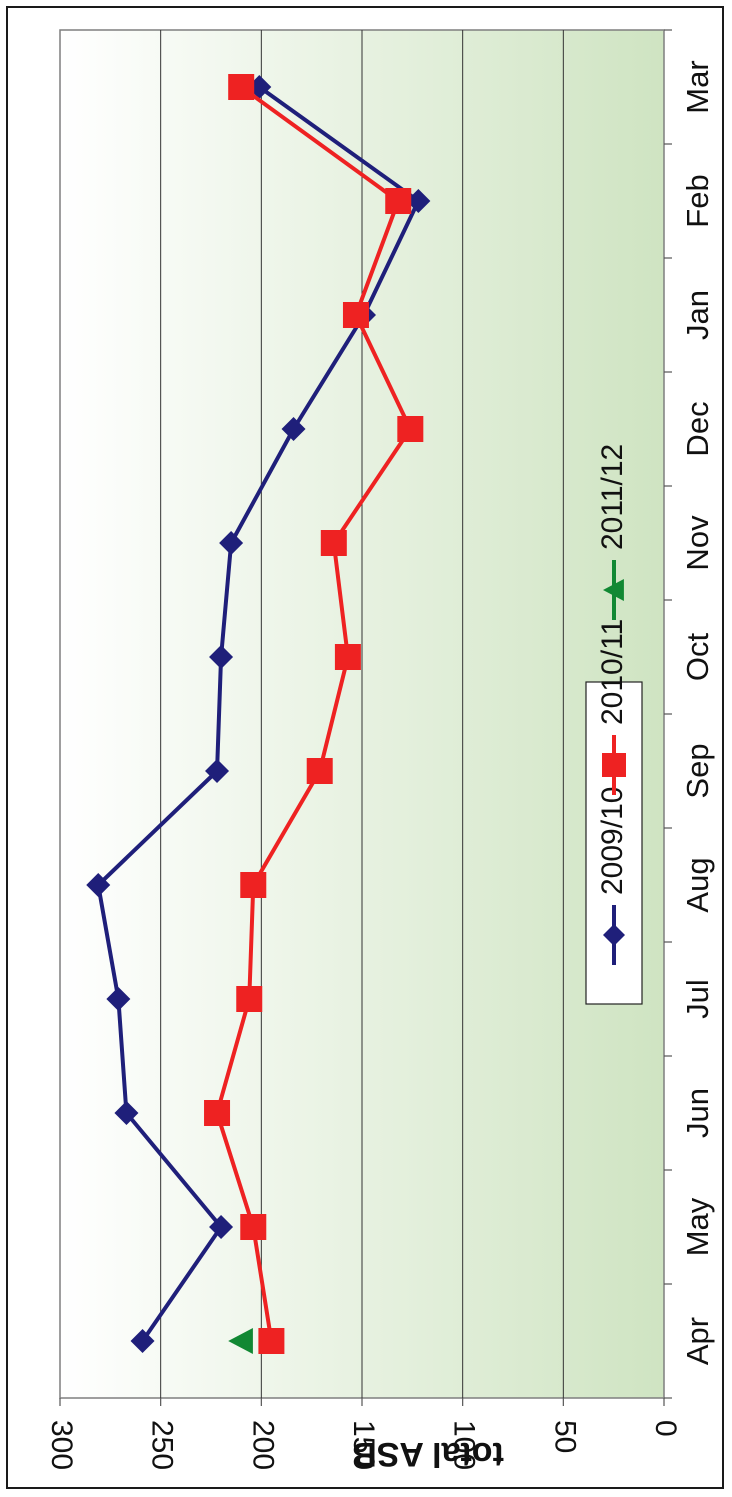 This screenshot has width=732, height=1497. I want to click on y-tick-label: 100, so click(464, 1445).